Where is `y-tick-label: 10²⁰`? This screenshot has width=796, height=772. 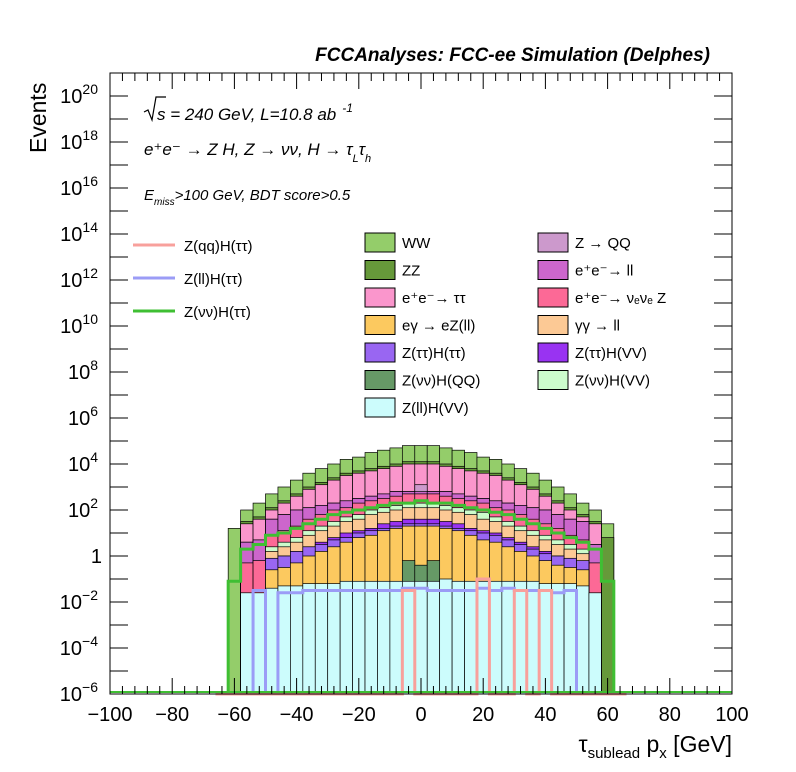
y-tick-label: 10²⁰ is located at coordinates (79, 94).